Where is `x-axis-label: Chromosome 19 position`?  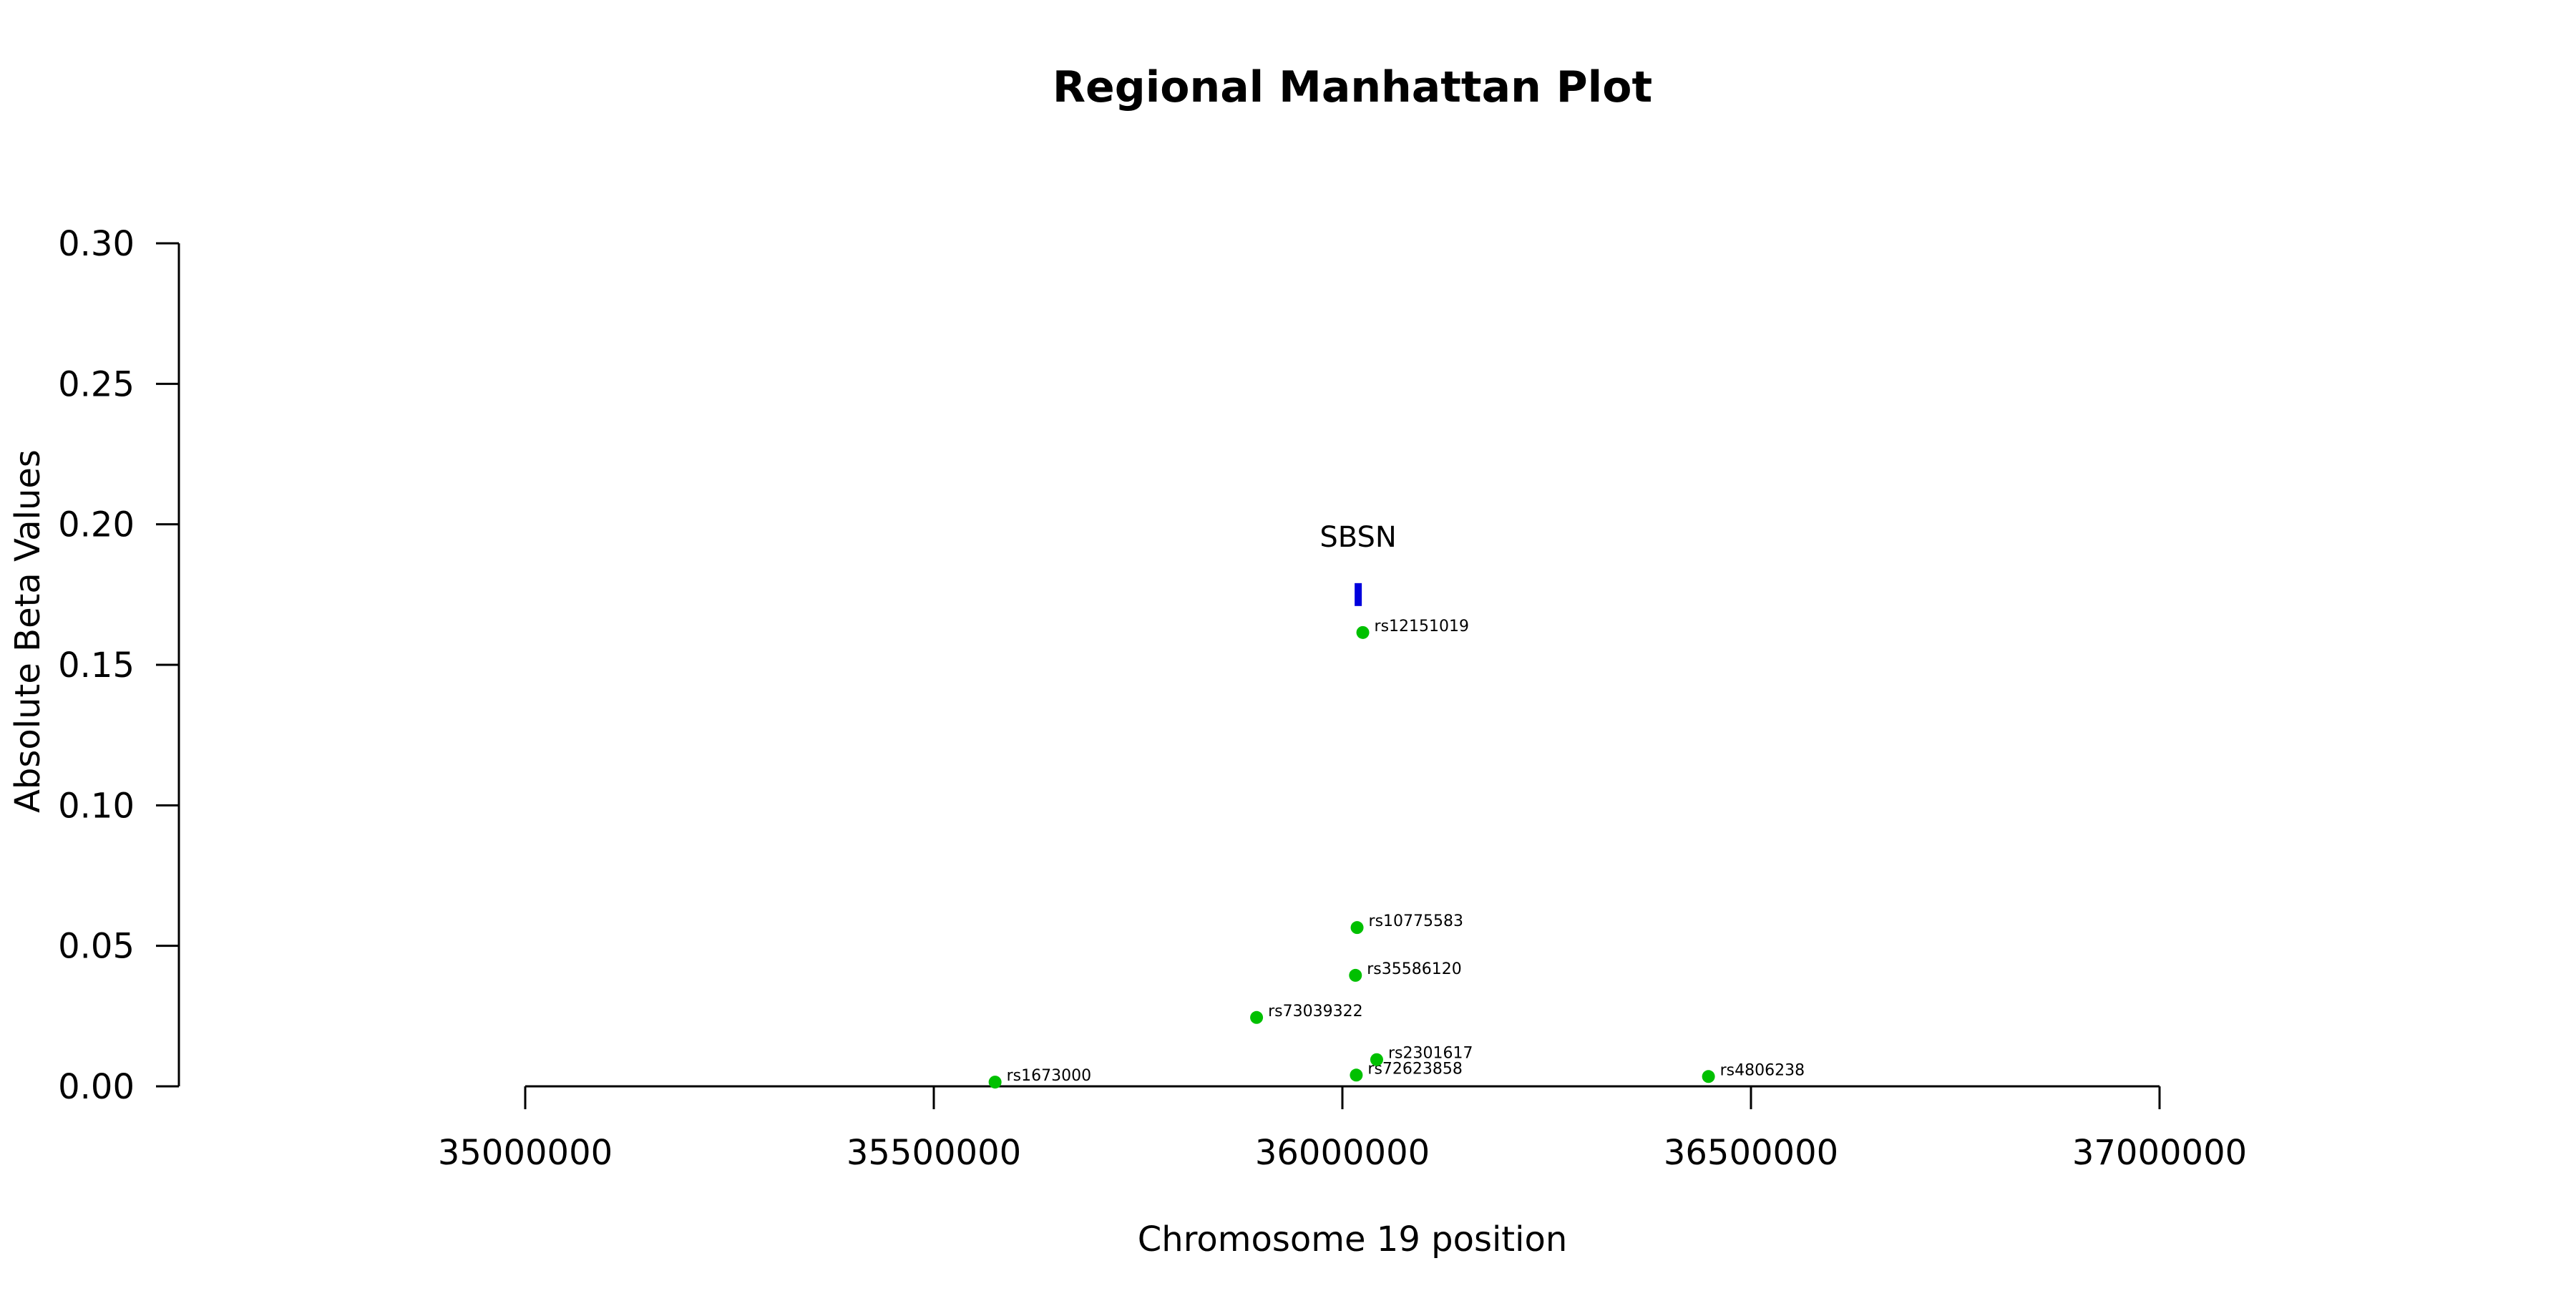 x-axis-label: Chromosome 19 position is located at coordinates (1353, 1239).